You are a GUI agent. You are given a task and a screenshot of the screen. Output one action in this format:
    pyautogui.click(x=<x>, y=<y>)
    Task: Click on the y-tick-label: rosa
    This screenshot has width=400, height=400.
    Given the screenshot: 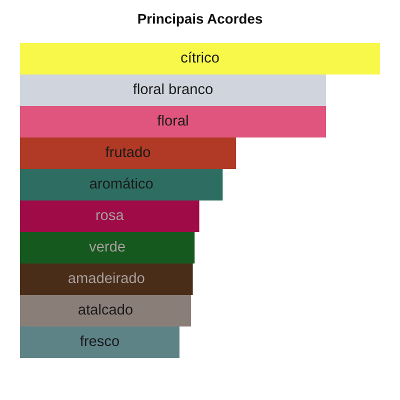 What is the action you would take?
    pyautogui.click(x=110, y=216)
    